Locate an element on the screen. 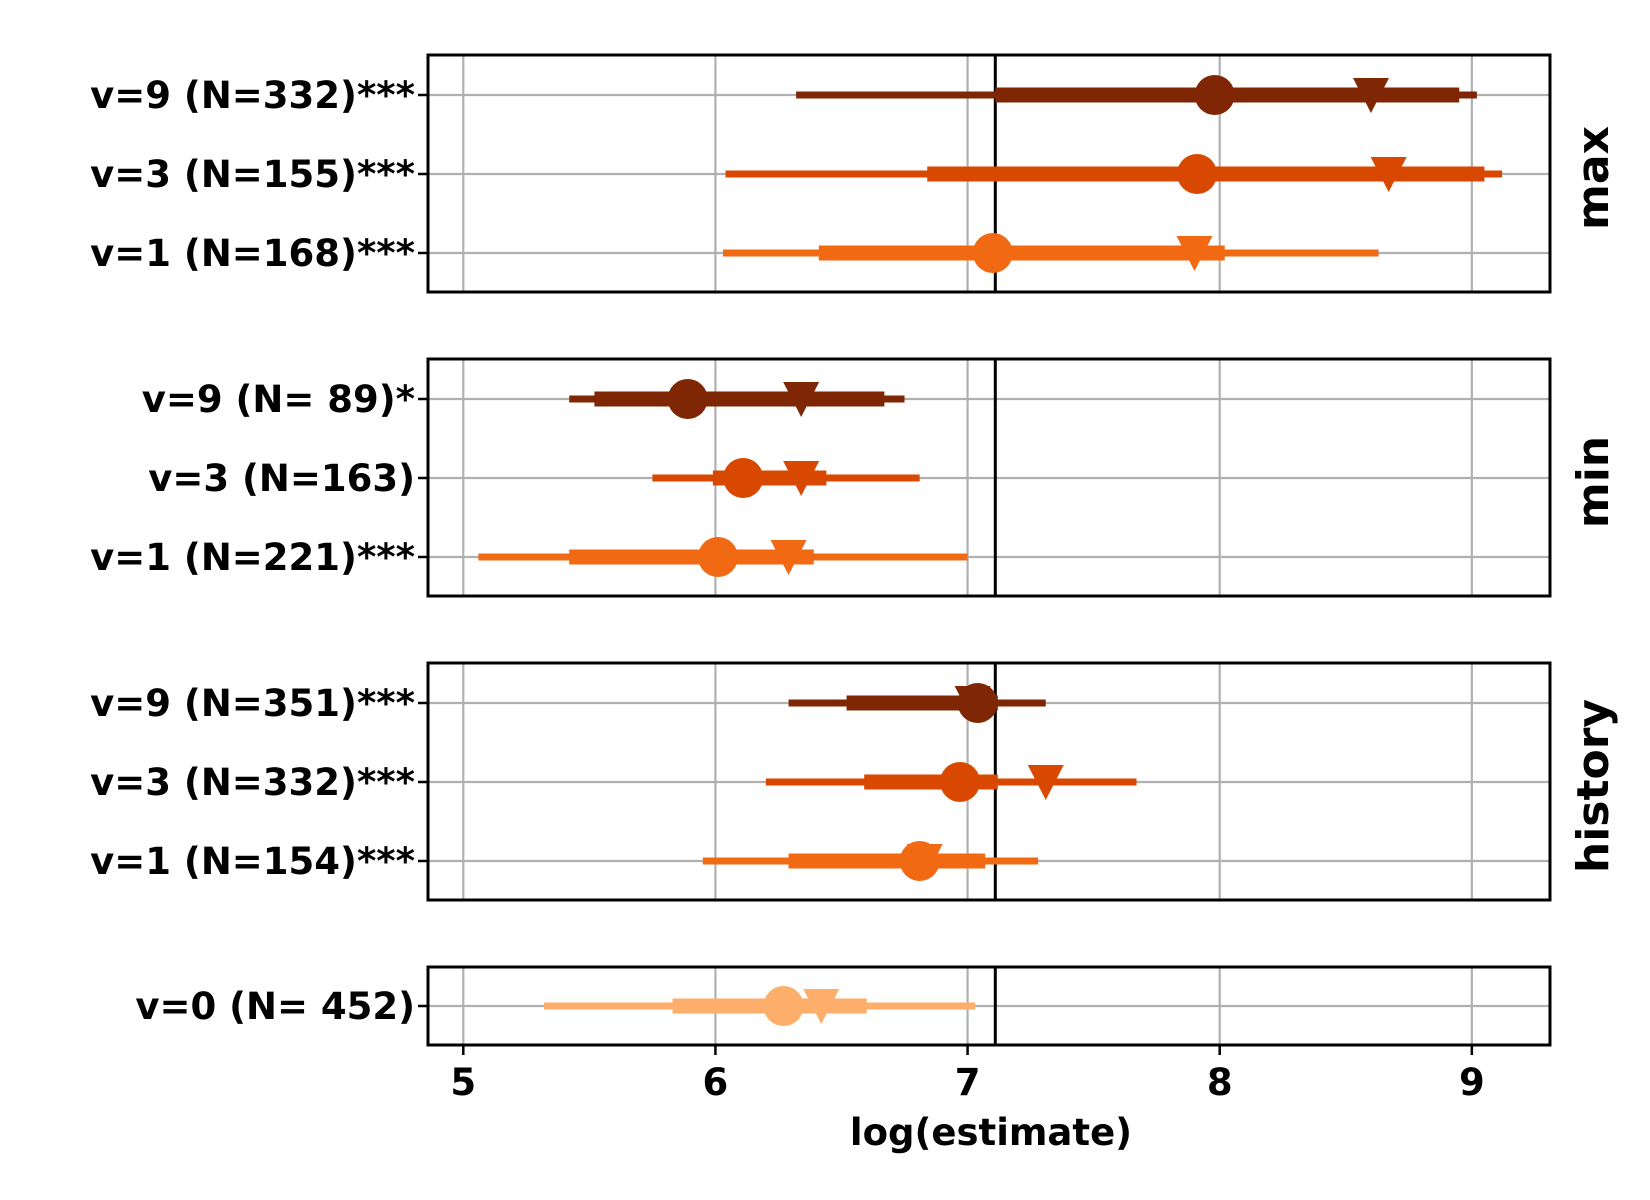 Image resolution: width=1650 pixels, height=1200 pixels. x-tick-label: 9 is located at coordinates (1472, 1082).